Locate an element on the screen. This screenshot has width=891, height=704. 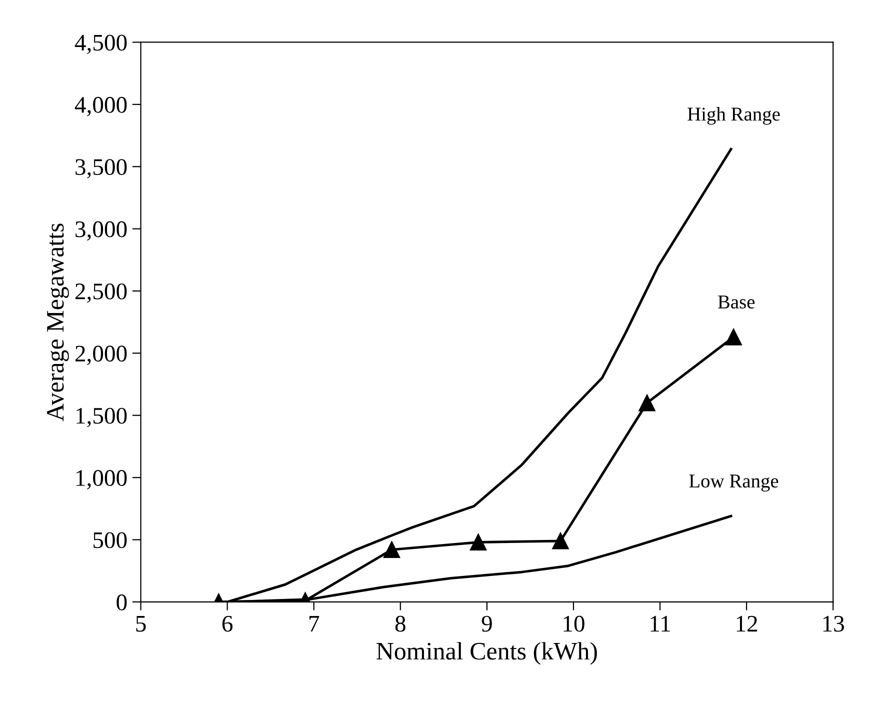
x-tick-label: 7 is located at coordinates (315, 624).